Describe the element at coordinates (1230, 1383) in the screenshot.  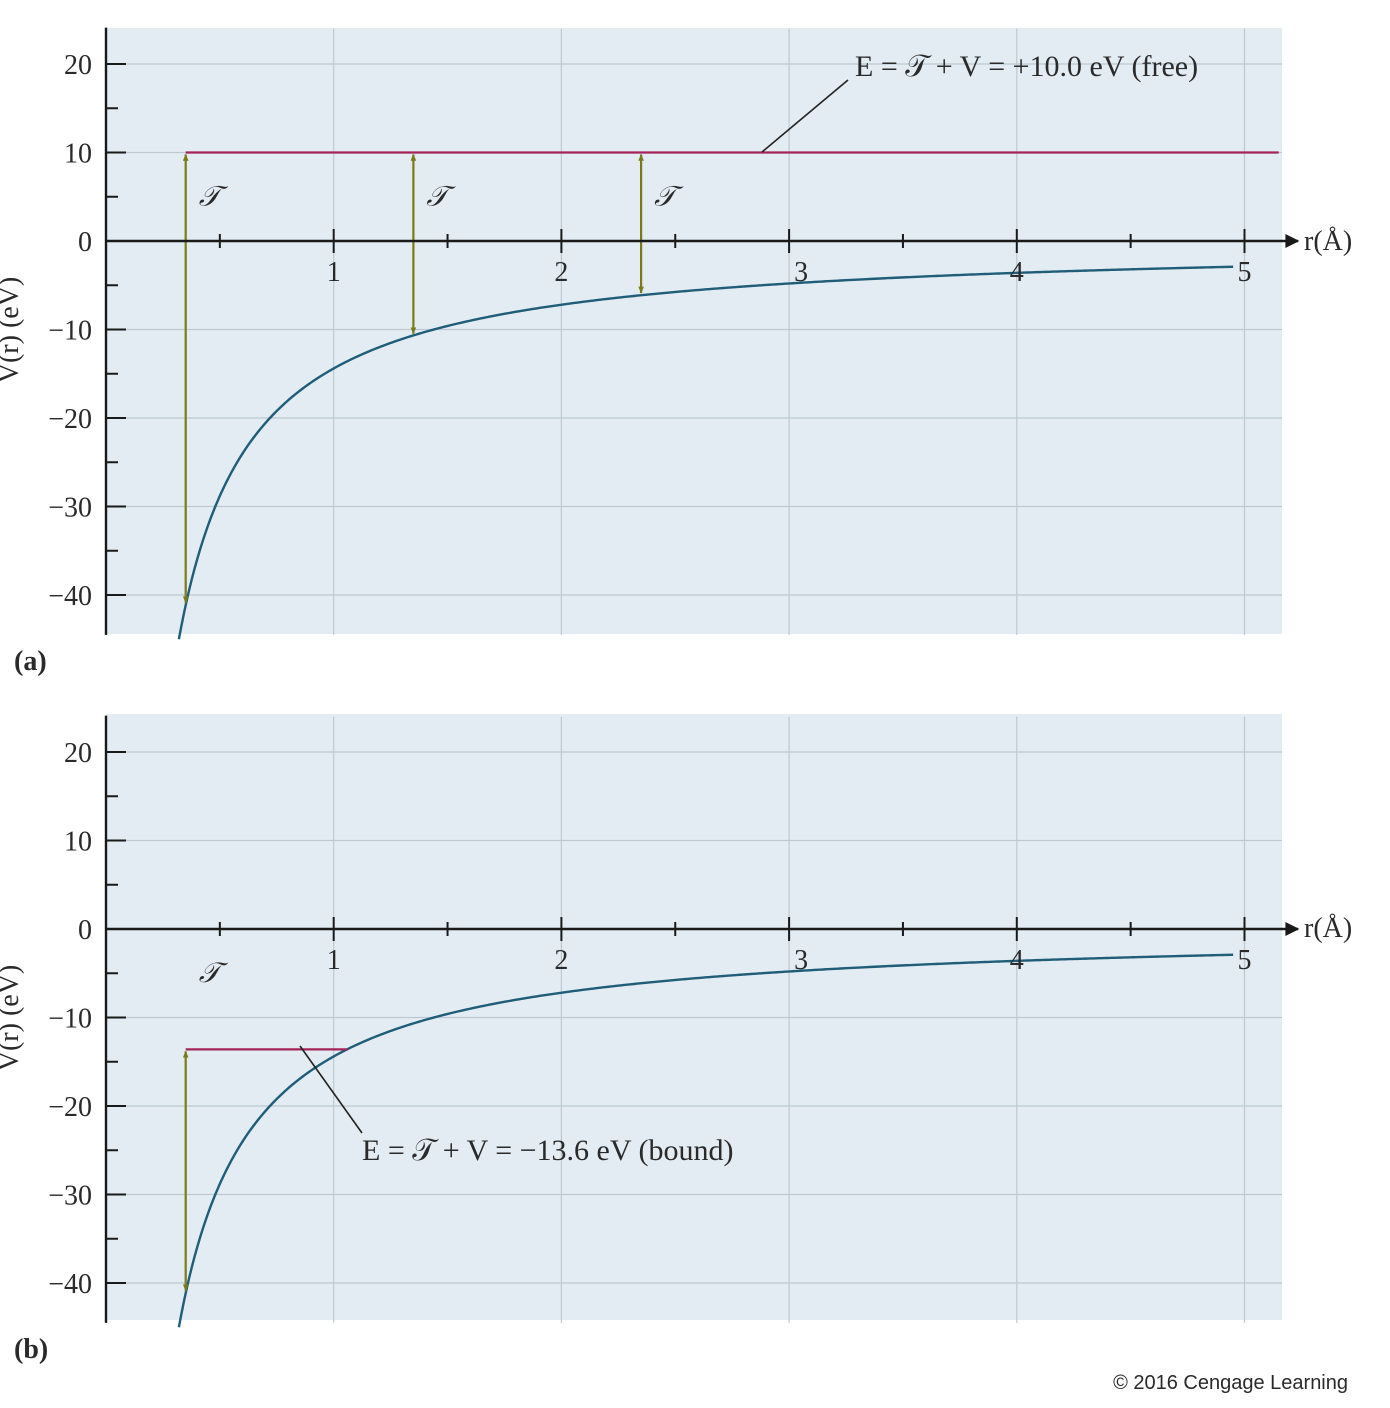
I see `copyright-notice: © 2016 Cengage Learning` at that location.